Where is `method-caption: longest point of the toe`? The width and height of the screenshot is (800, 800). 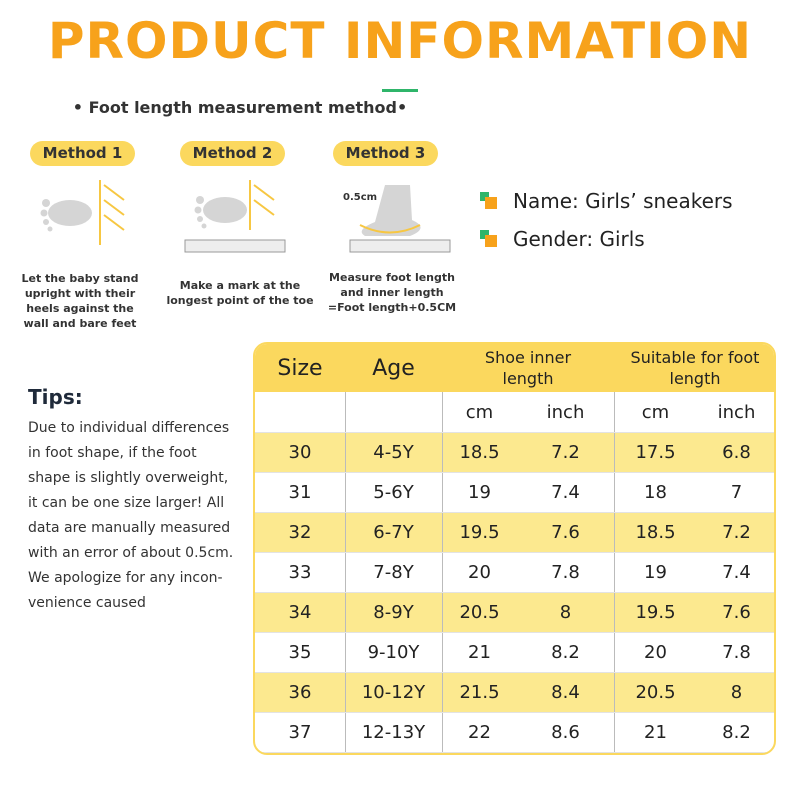 method-caption: longest point of the toe is located at coordinates (240, 300).